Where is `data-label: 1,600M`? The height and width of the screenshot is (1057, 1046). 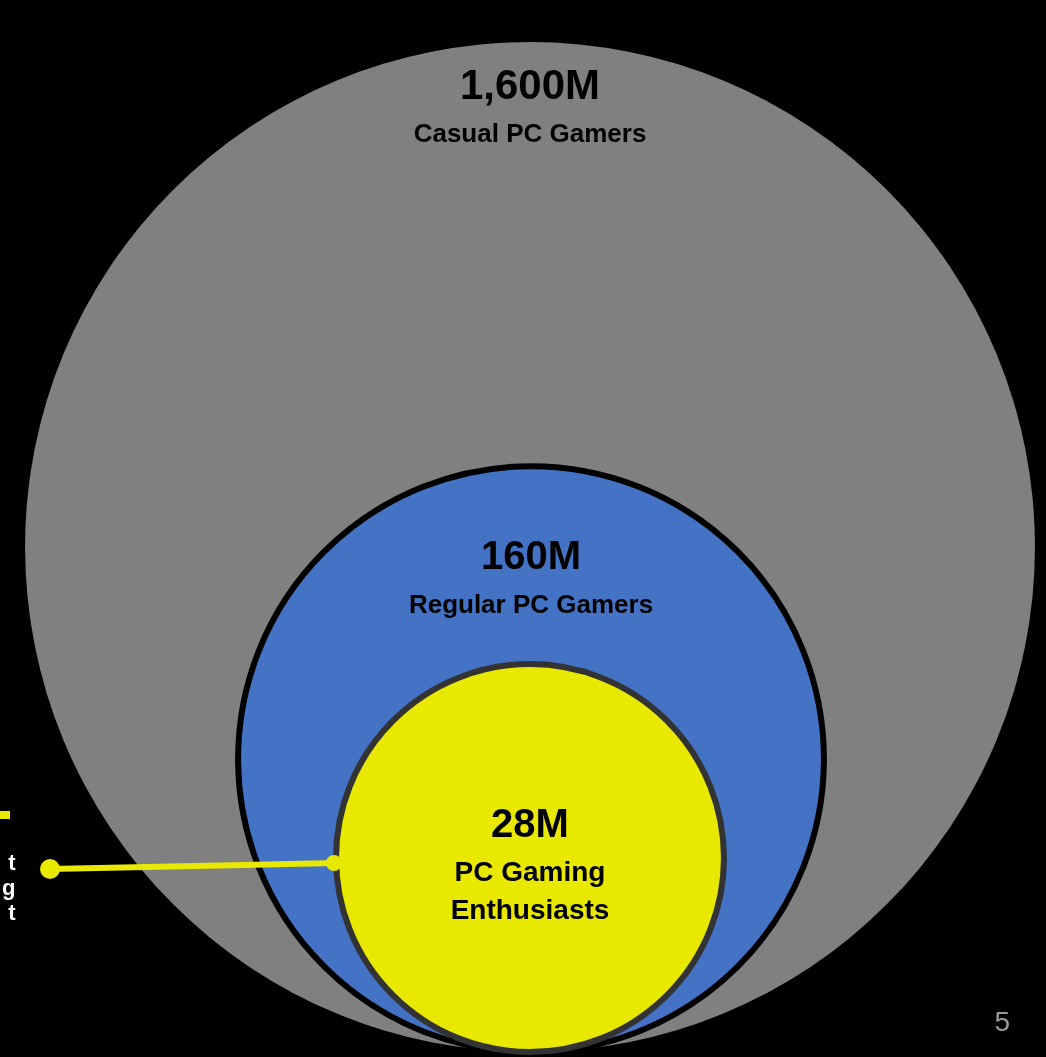
data-label: 1,600M is located at coordinates (530, 84).